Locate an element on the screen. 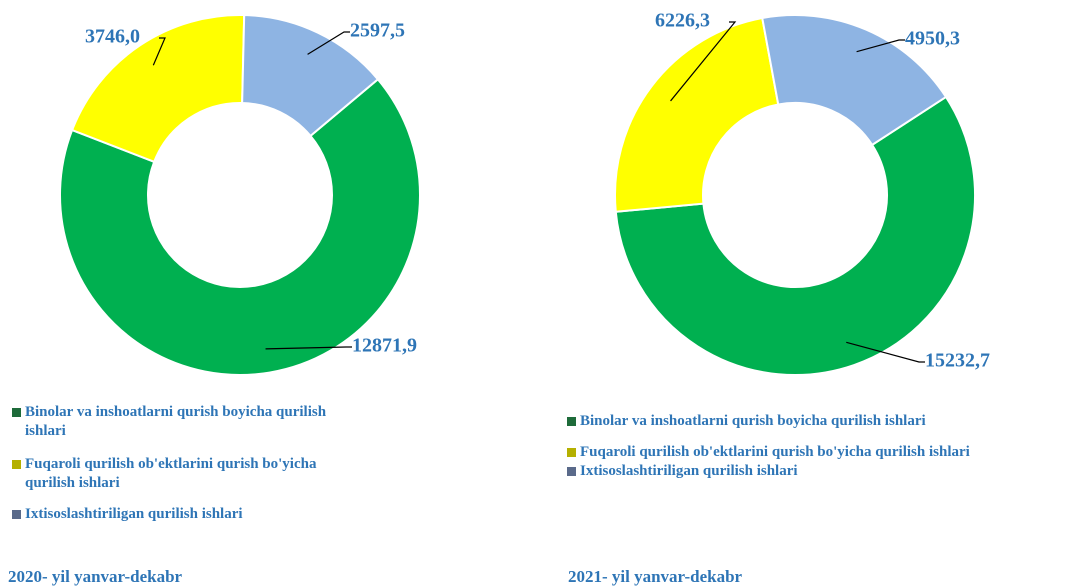 The height and width of the screenshot is (587, 1078). data-label: 3746,0 is located at coordinates (112, 37).